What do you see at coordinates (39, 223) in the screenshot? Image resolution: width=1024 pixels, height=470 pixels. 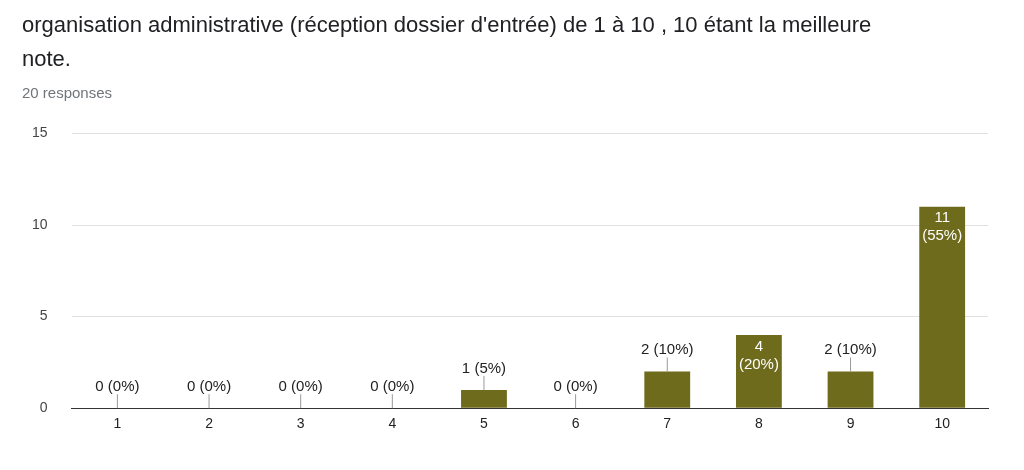 I see `y-tick-label: 10` at bounding box center [39, 223].